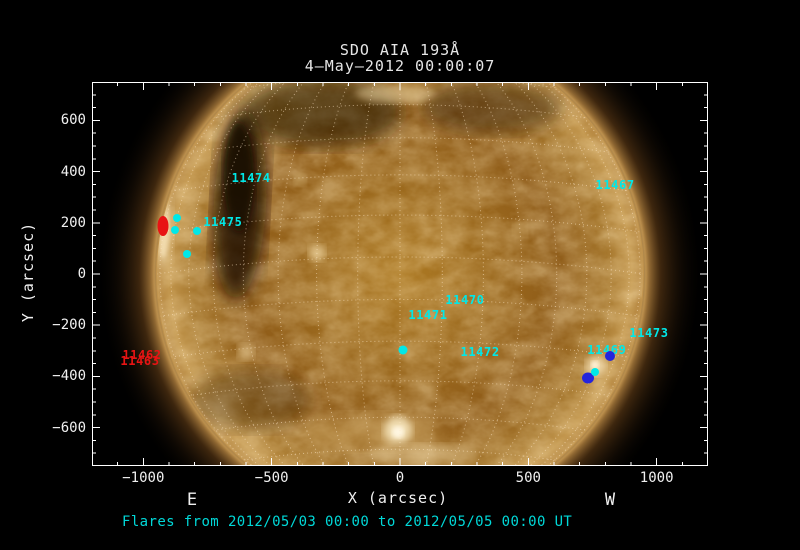 The height and width of the screenshot is (550, 800). I want to click on observation-timestamp: 4–May–2012 00:00:07, so click(400, 66).